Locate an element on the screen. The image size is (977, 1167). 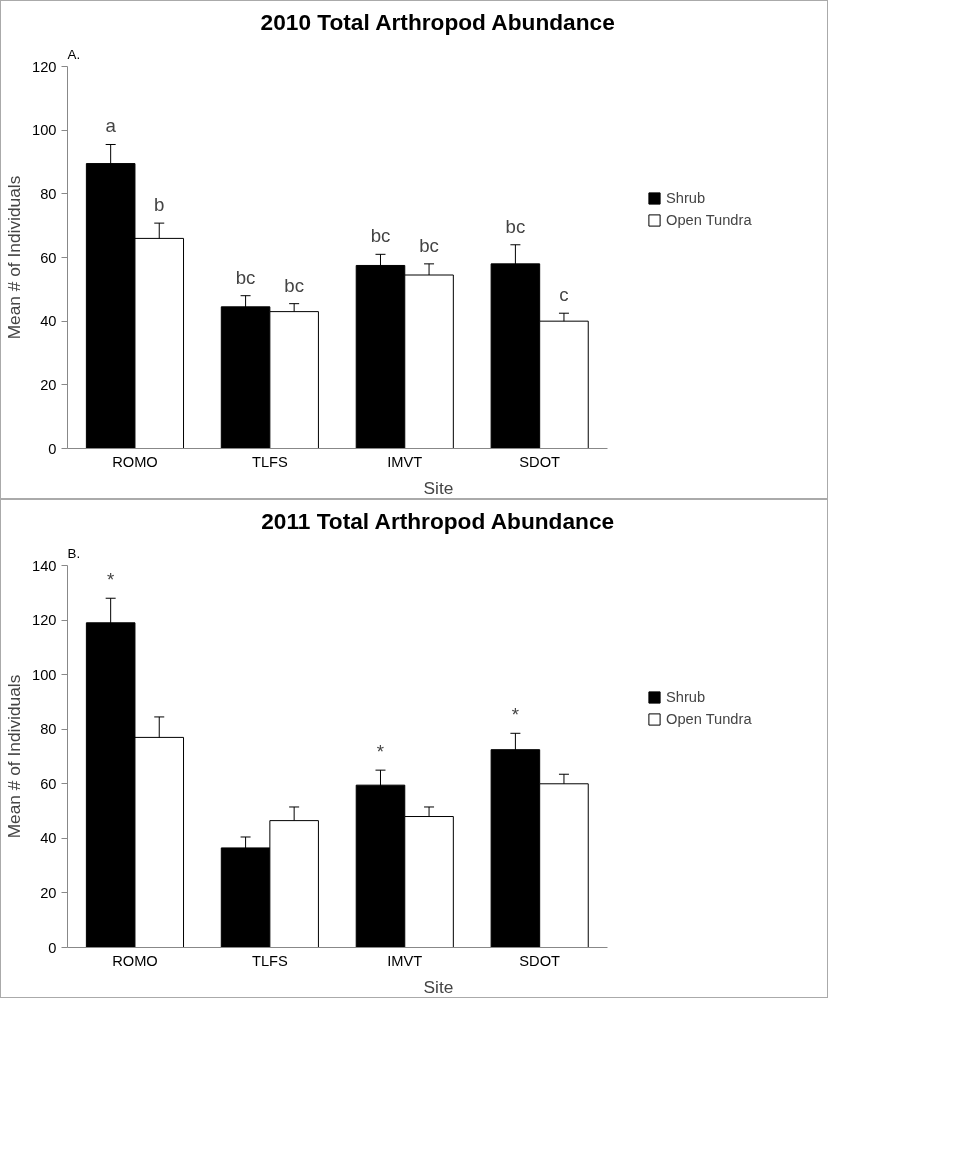
y-tick-label: 140 is located at coordinates (44, 565).